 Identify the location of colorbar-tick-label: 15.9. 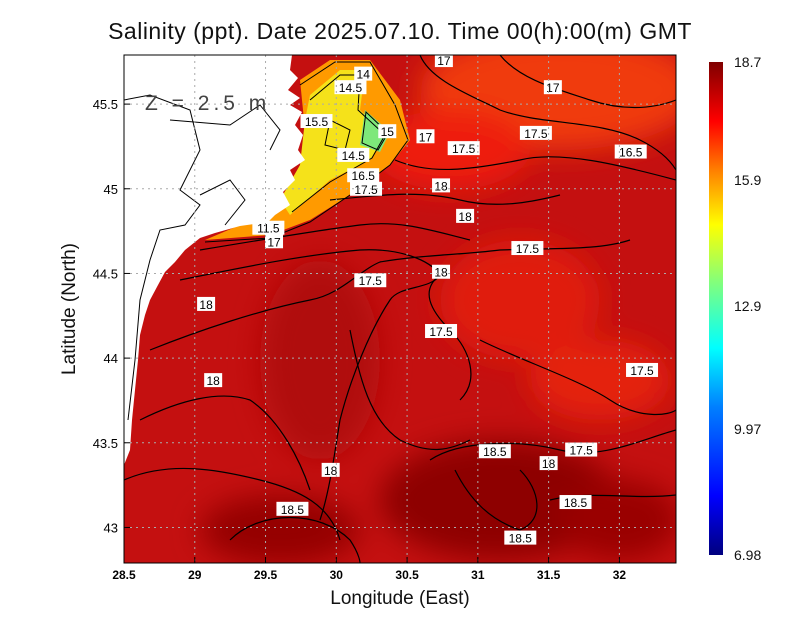
(748, 179).